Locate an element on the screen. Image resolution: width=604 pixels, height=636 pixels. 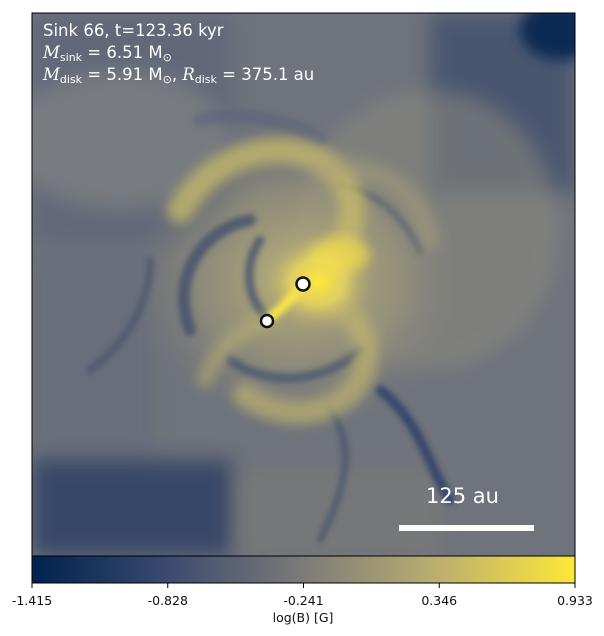
colorbar-tick-label: -1.415 is located at coordinates (32, 600).